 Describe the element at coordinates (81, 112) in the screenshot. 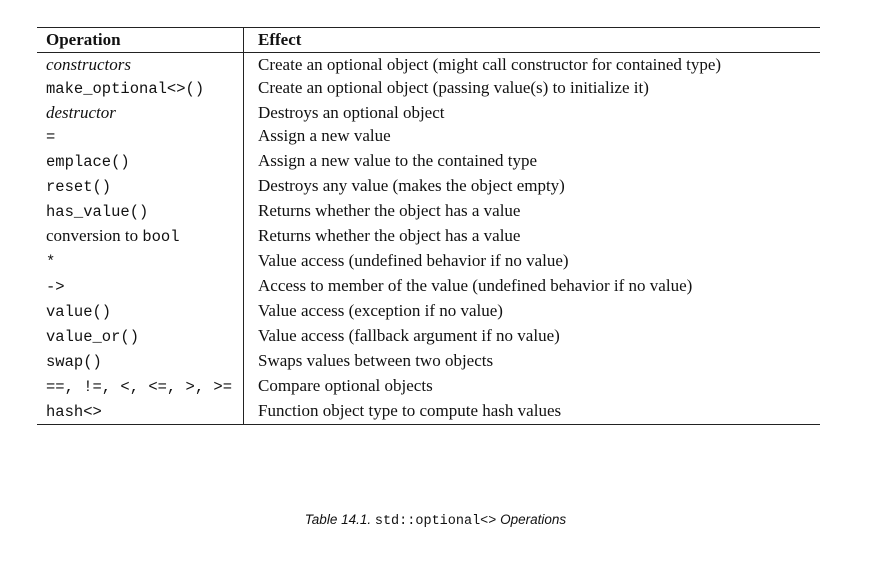

I see `operation-label: destructor` at that location.